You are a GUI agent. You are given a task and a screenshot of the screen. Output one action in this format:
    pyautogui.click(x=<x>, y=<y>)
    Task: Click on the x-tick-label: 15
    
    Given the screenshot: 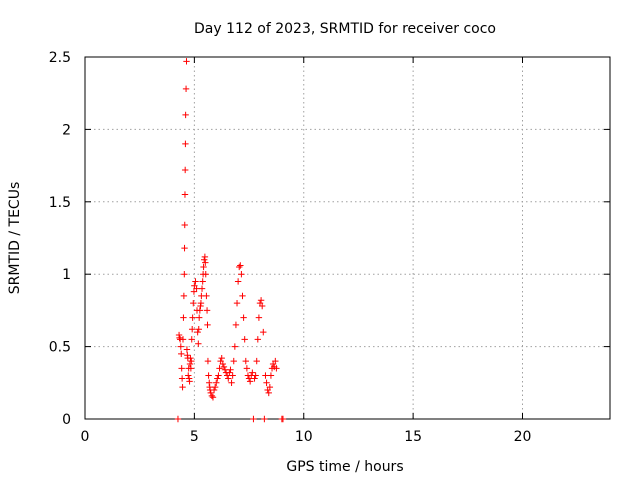 What is the action you would take?
    pyautogui.click(x=413, y=437)
    